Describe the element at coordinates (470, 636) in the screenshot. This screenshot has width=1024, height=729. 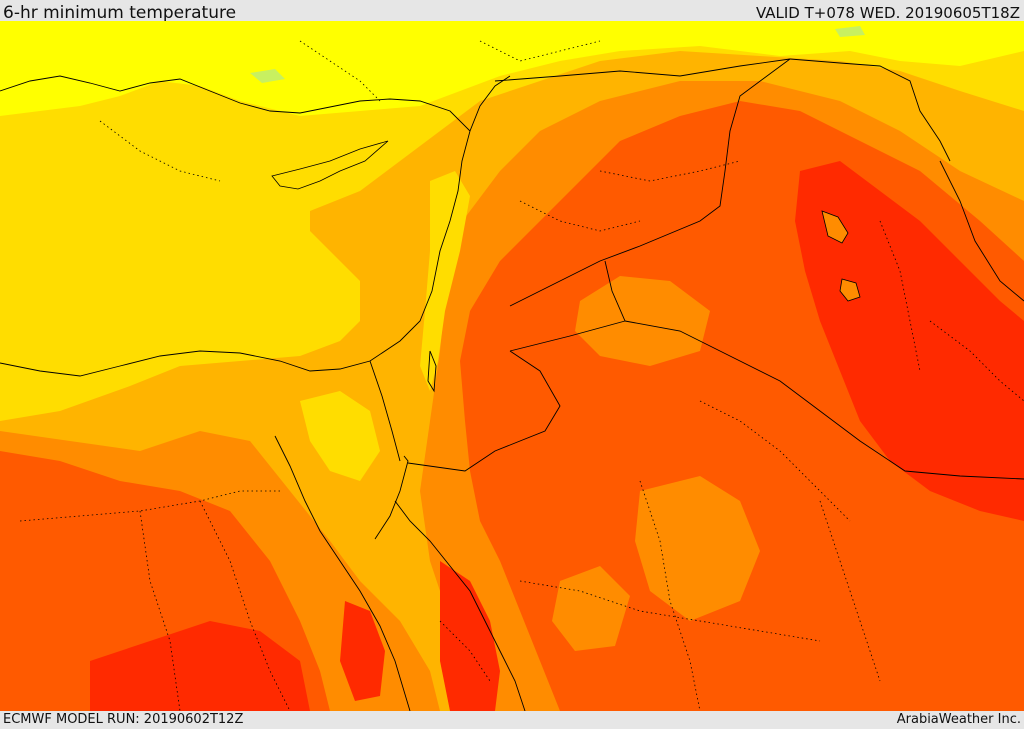
I see `red-zone-hijaz` at that location.